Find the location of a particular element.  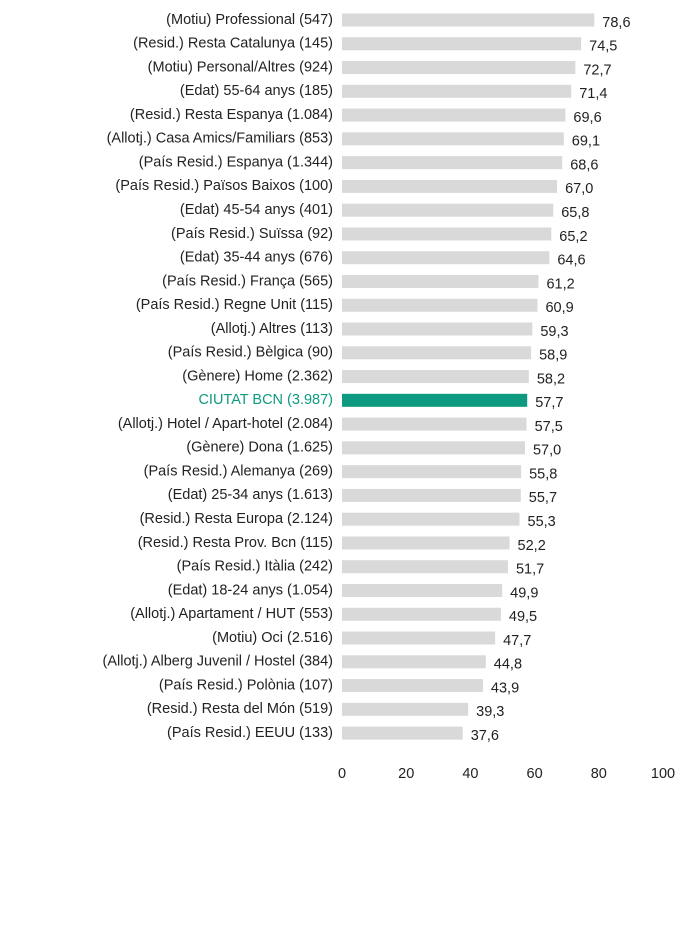

category-label: (Resid.) Resta Espanya (1.084) is located at coordinates (231, 115).